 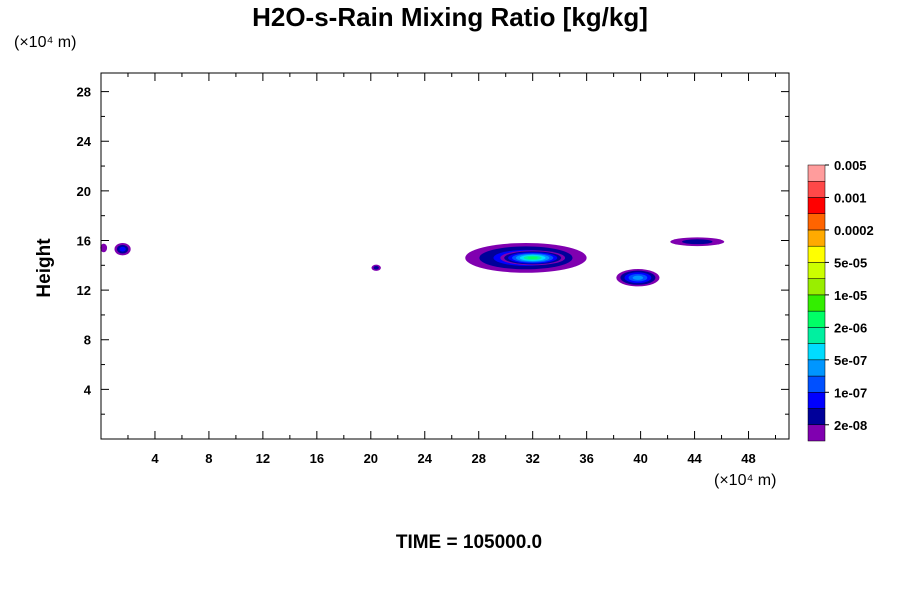 What do you see at coordinates (450, 17) in the screenshot?
I see `chart-title: H2O-s-Rain Mixing Ratio [kg/kg]` at bounding box center [450, 17].